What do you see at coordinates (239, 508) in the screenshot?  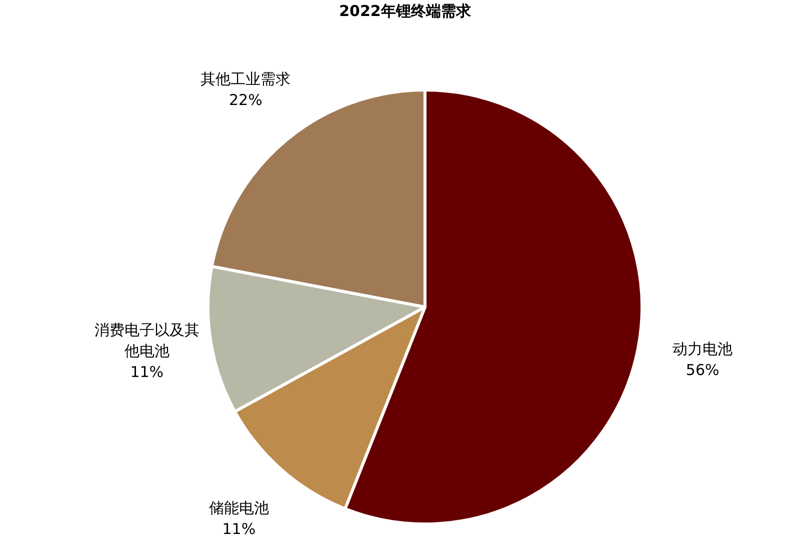 I see `slice-label: 储能电池` at bounding box center [239, 508].